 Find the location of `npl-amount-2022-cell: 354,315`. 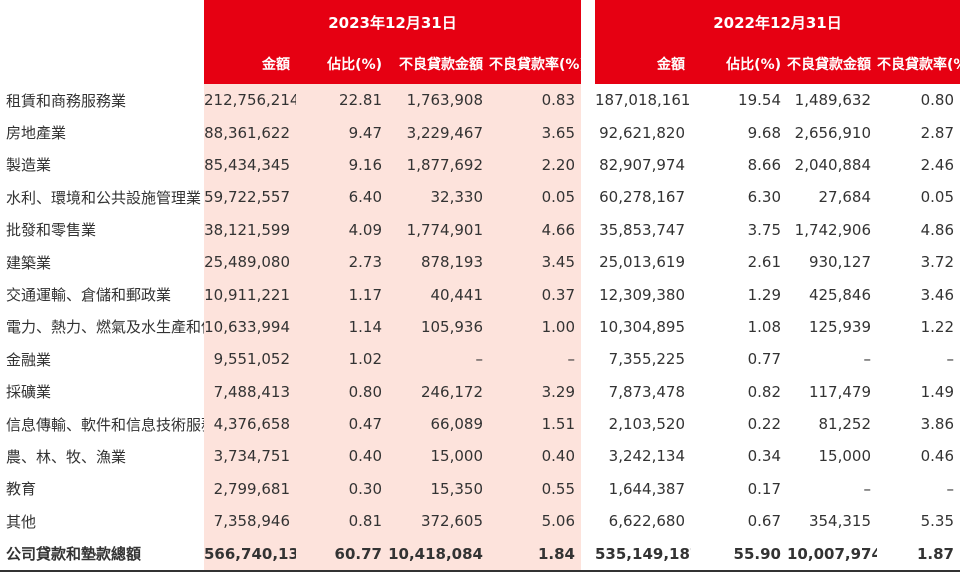

npl-amount-2022-cell: 354,315 is located at coordinates (839, 521).